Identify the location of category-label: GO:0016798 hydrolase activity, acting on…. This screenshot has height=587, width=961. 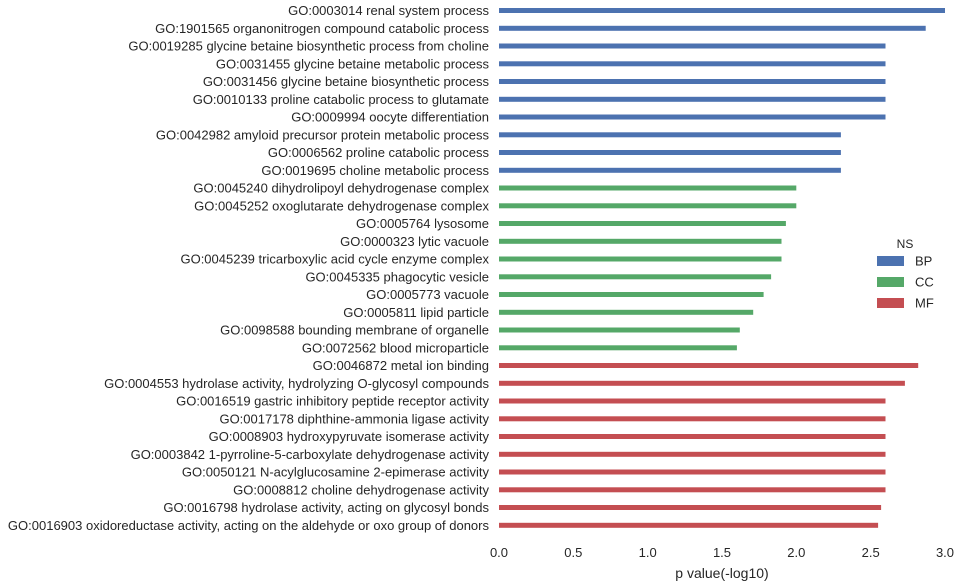
(326, 507).